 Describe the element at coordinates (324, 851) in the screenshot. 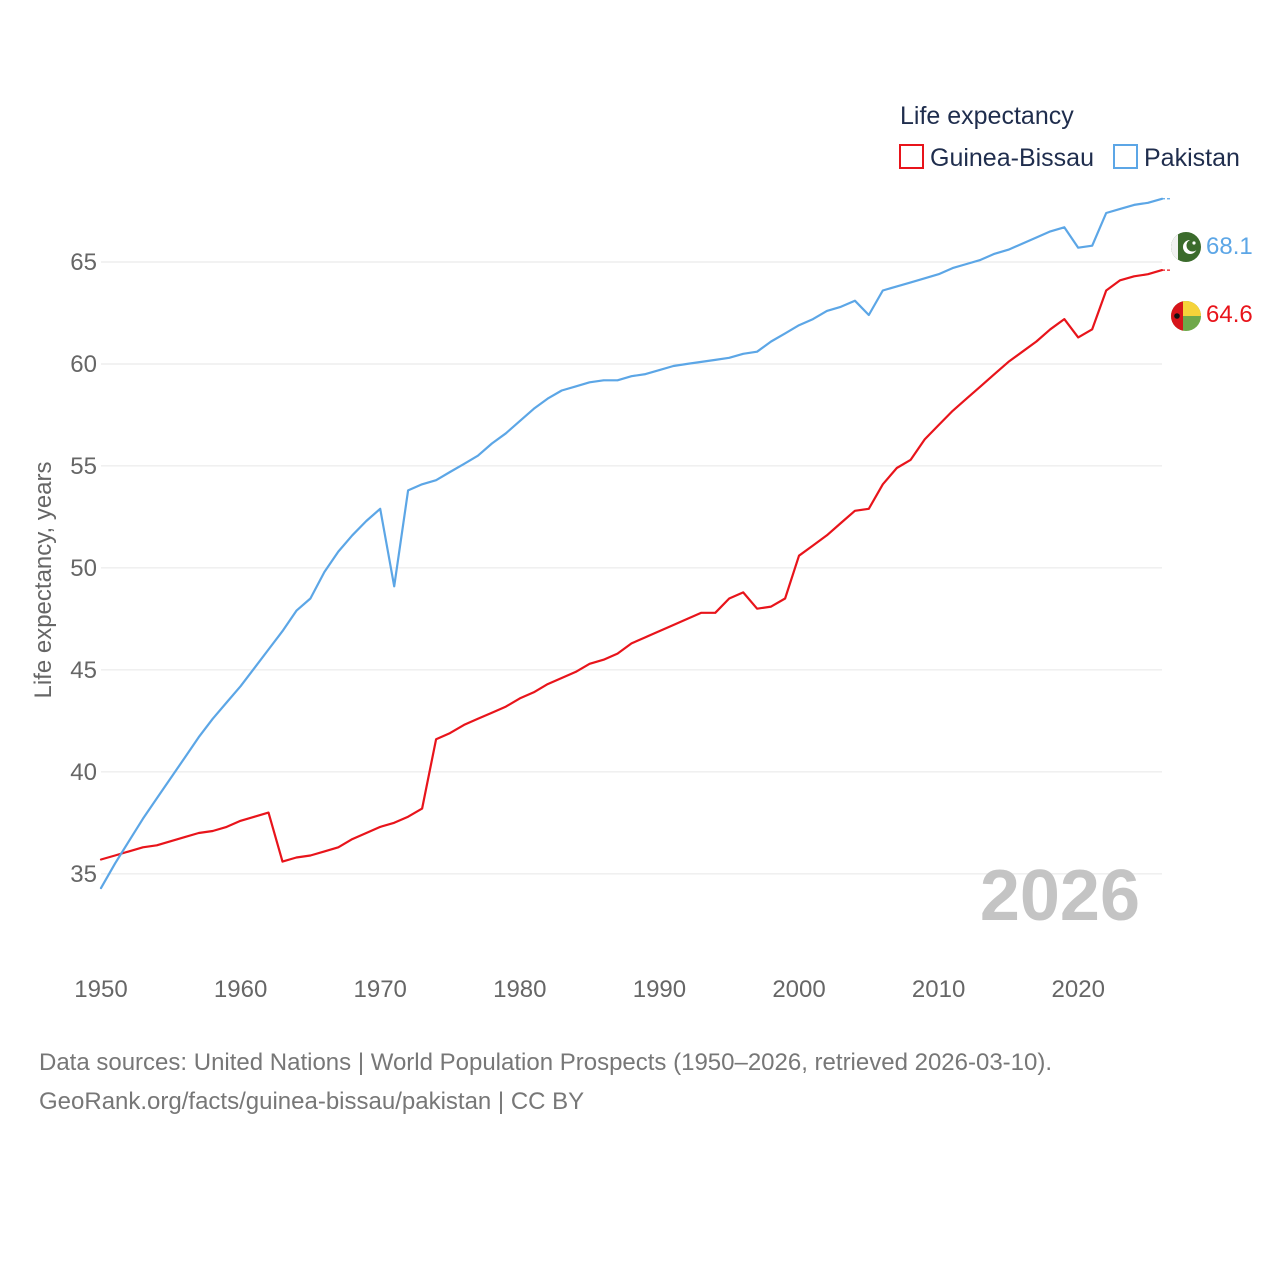

I see `data-point-guinea-bissau-1966` at that location.